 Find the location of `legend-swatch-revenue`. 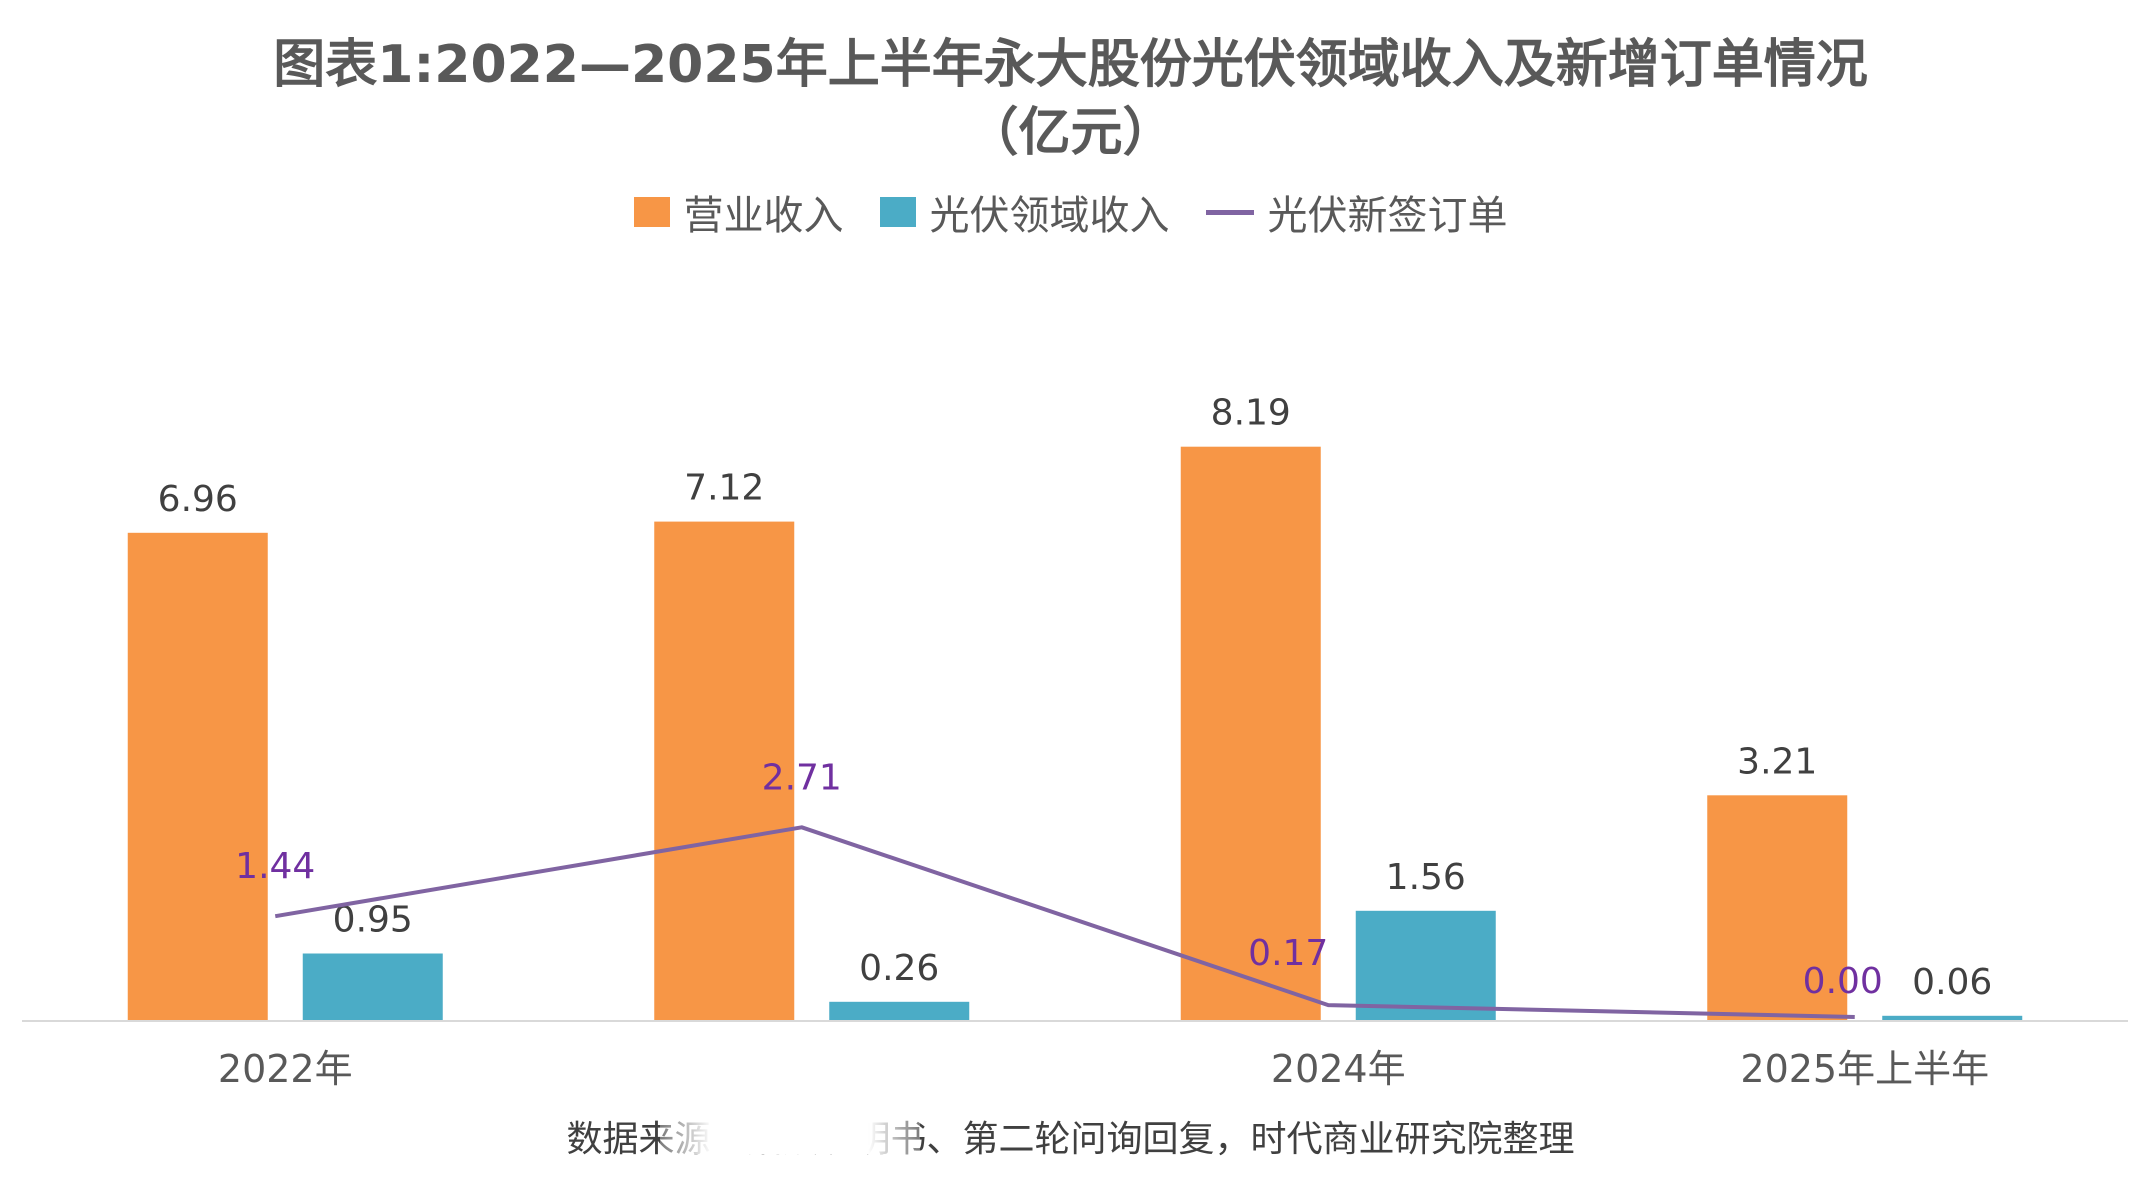

legend-swatch-revenue is located at coordinates (651, 212).